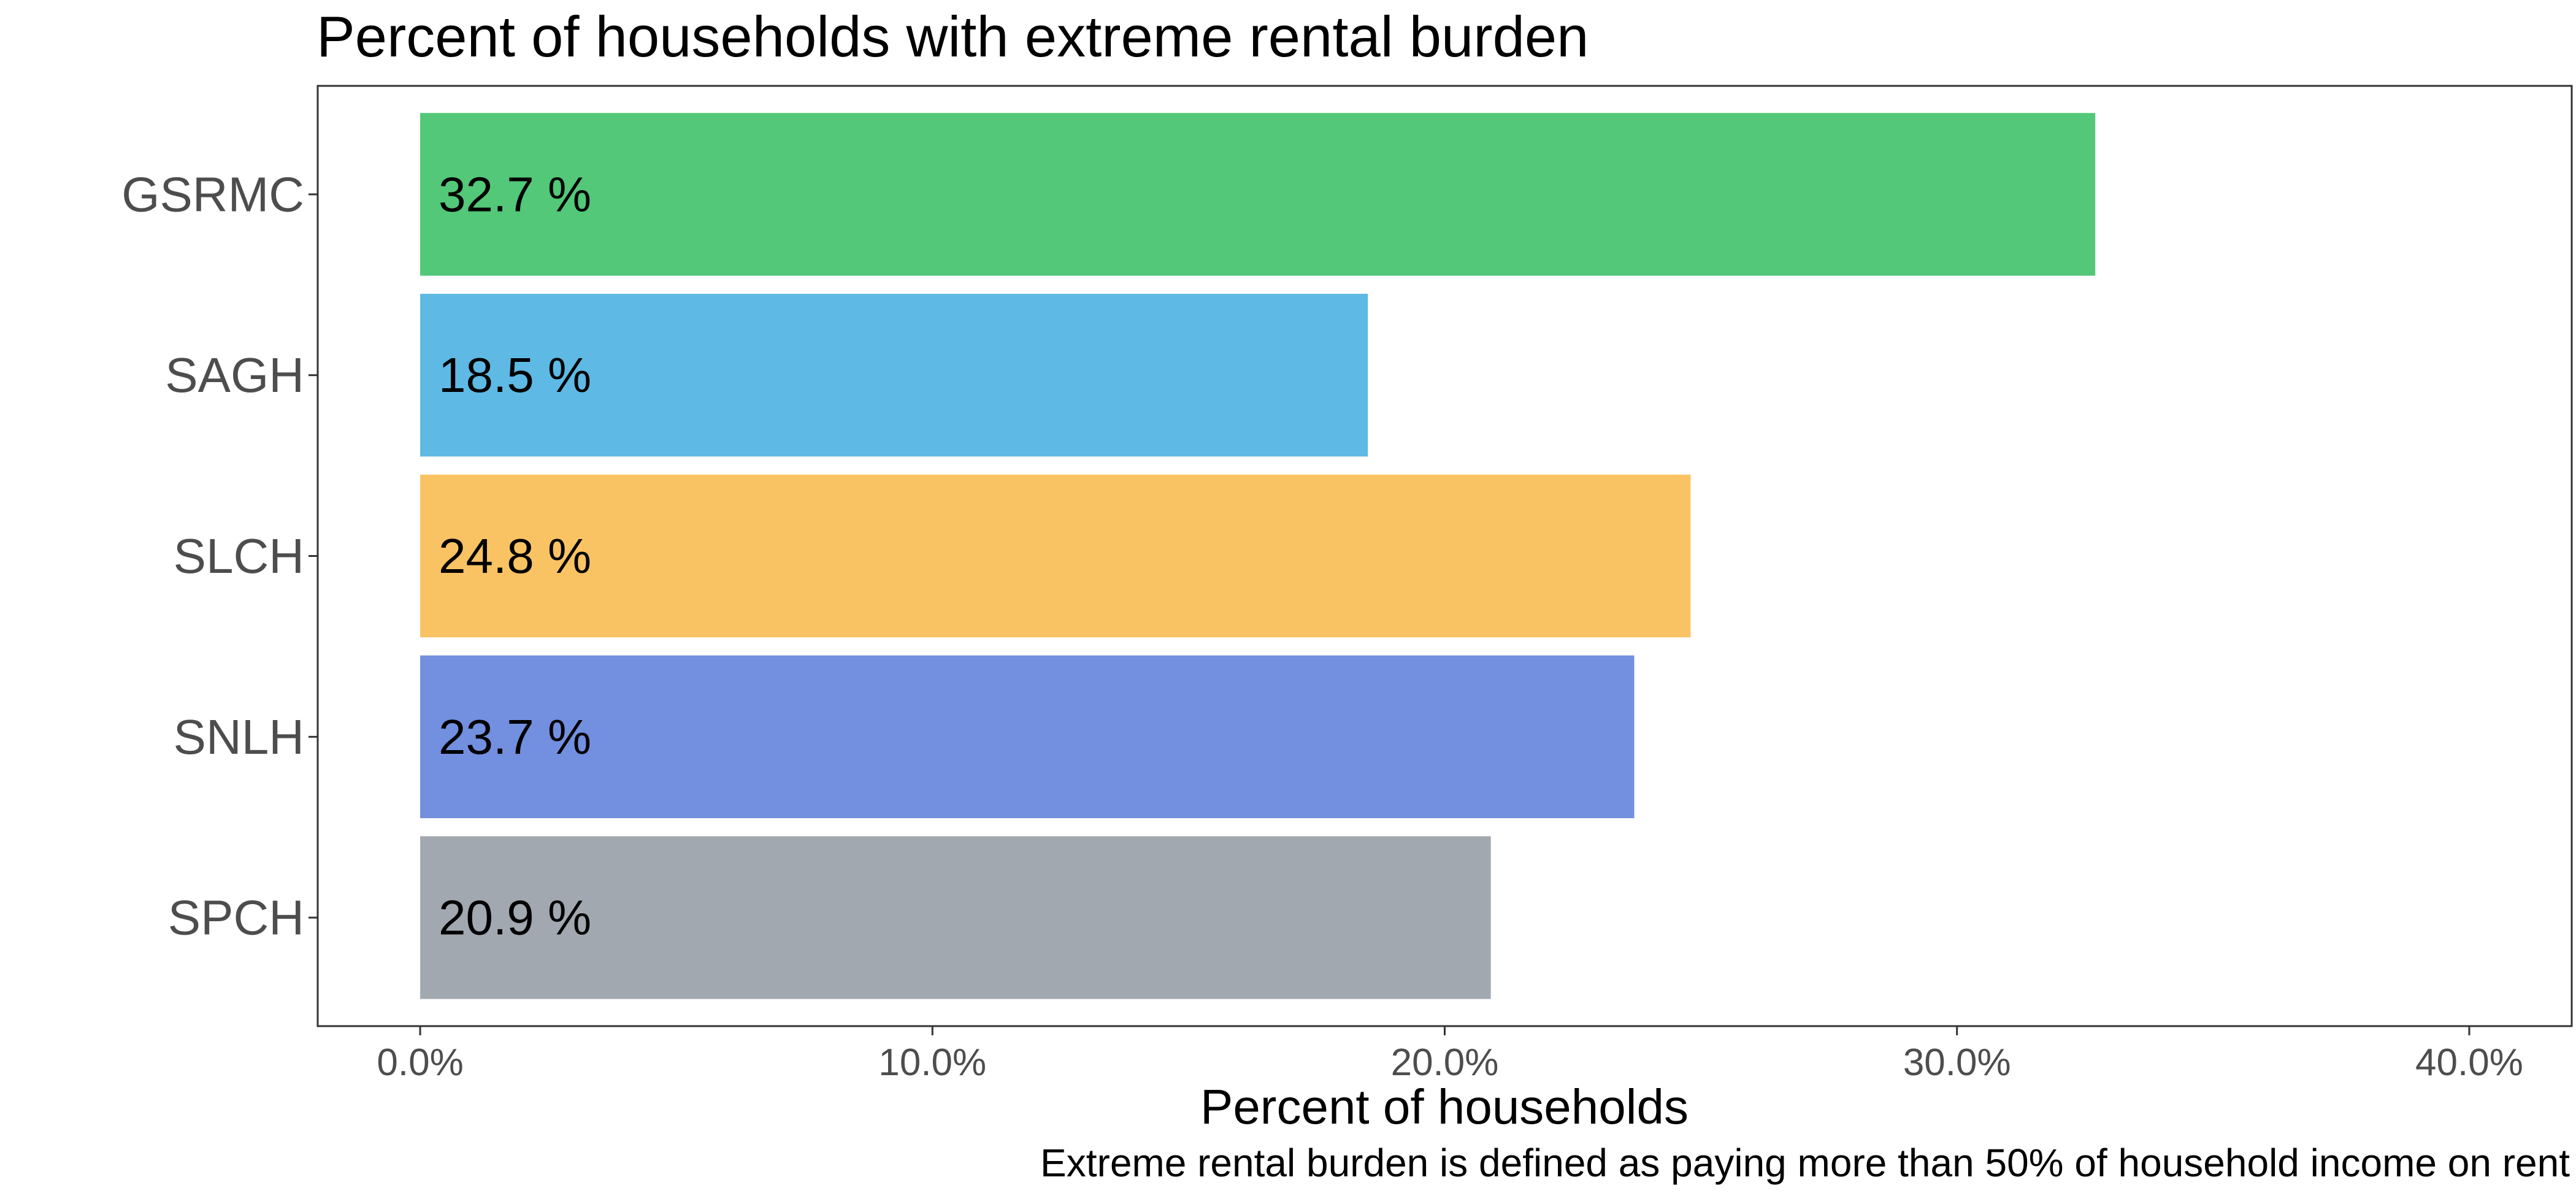 The image size is (2576, 1196). I want to click on bar-gsrmc, so click(1258, 194).